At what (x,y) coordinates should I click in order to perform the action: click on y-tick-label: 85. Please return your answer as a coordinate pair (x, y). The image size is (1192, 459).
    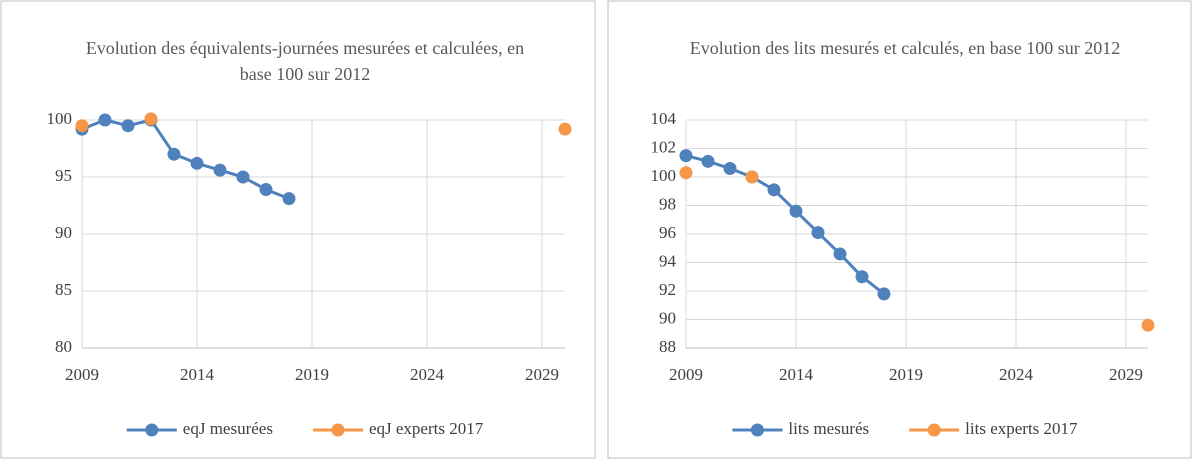
    Looking at the image, I should click on (63, 289).